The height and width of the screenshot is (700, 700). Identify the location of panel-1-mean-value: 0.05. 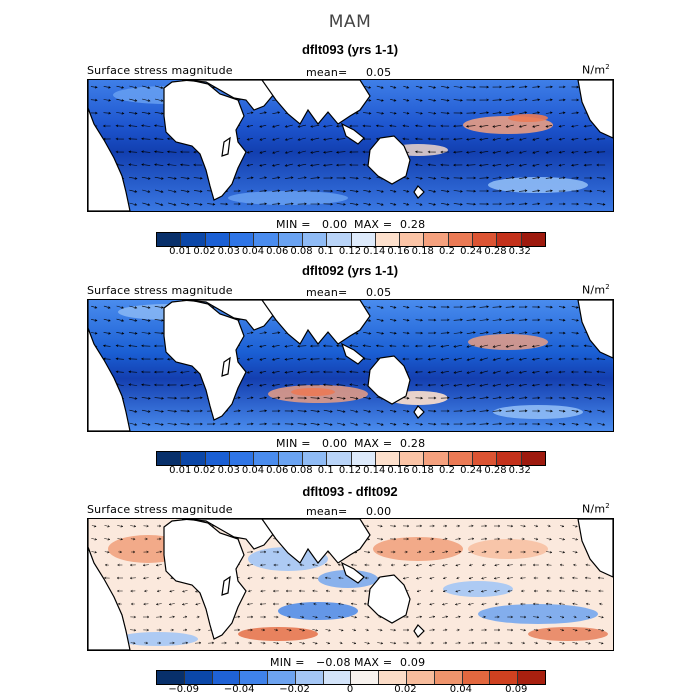
(379, 72).